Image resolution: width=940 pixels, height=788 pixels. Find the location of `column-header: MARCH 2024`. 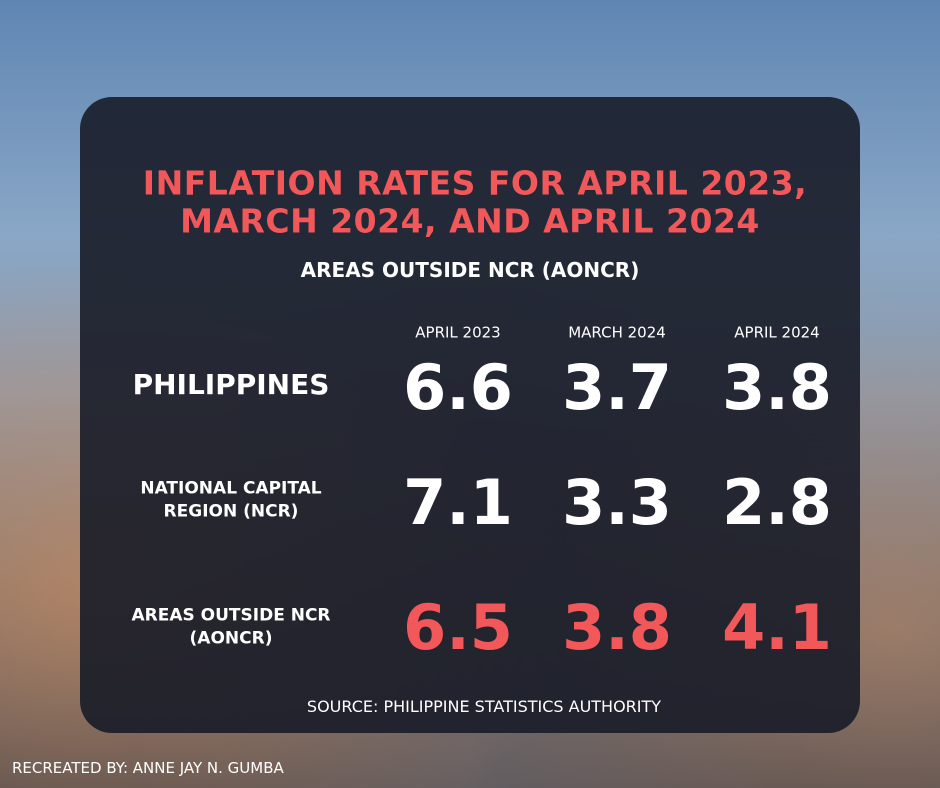

column-header: MARCH 2024 is located at coordinates (617, 332).